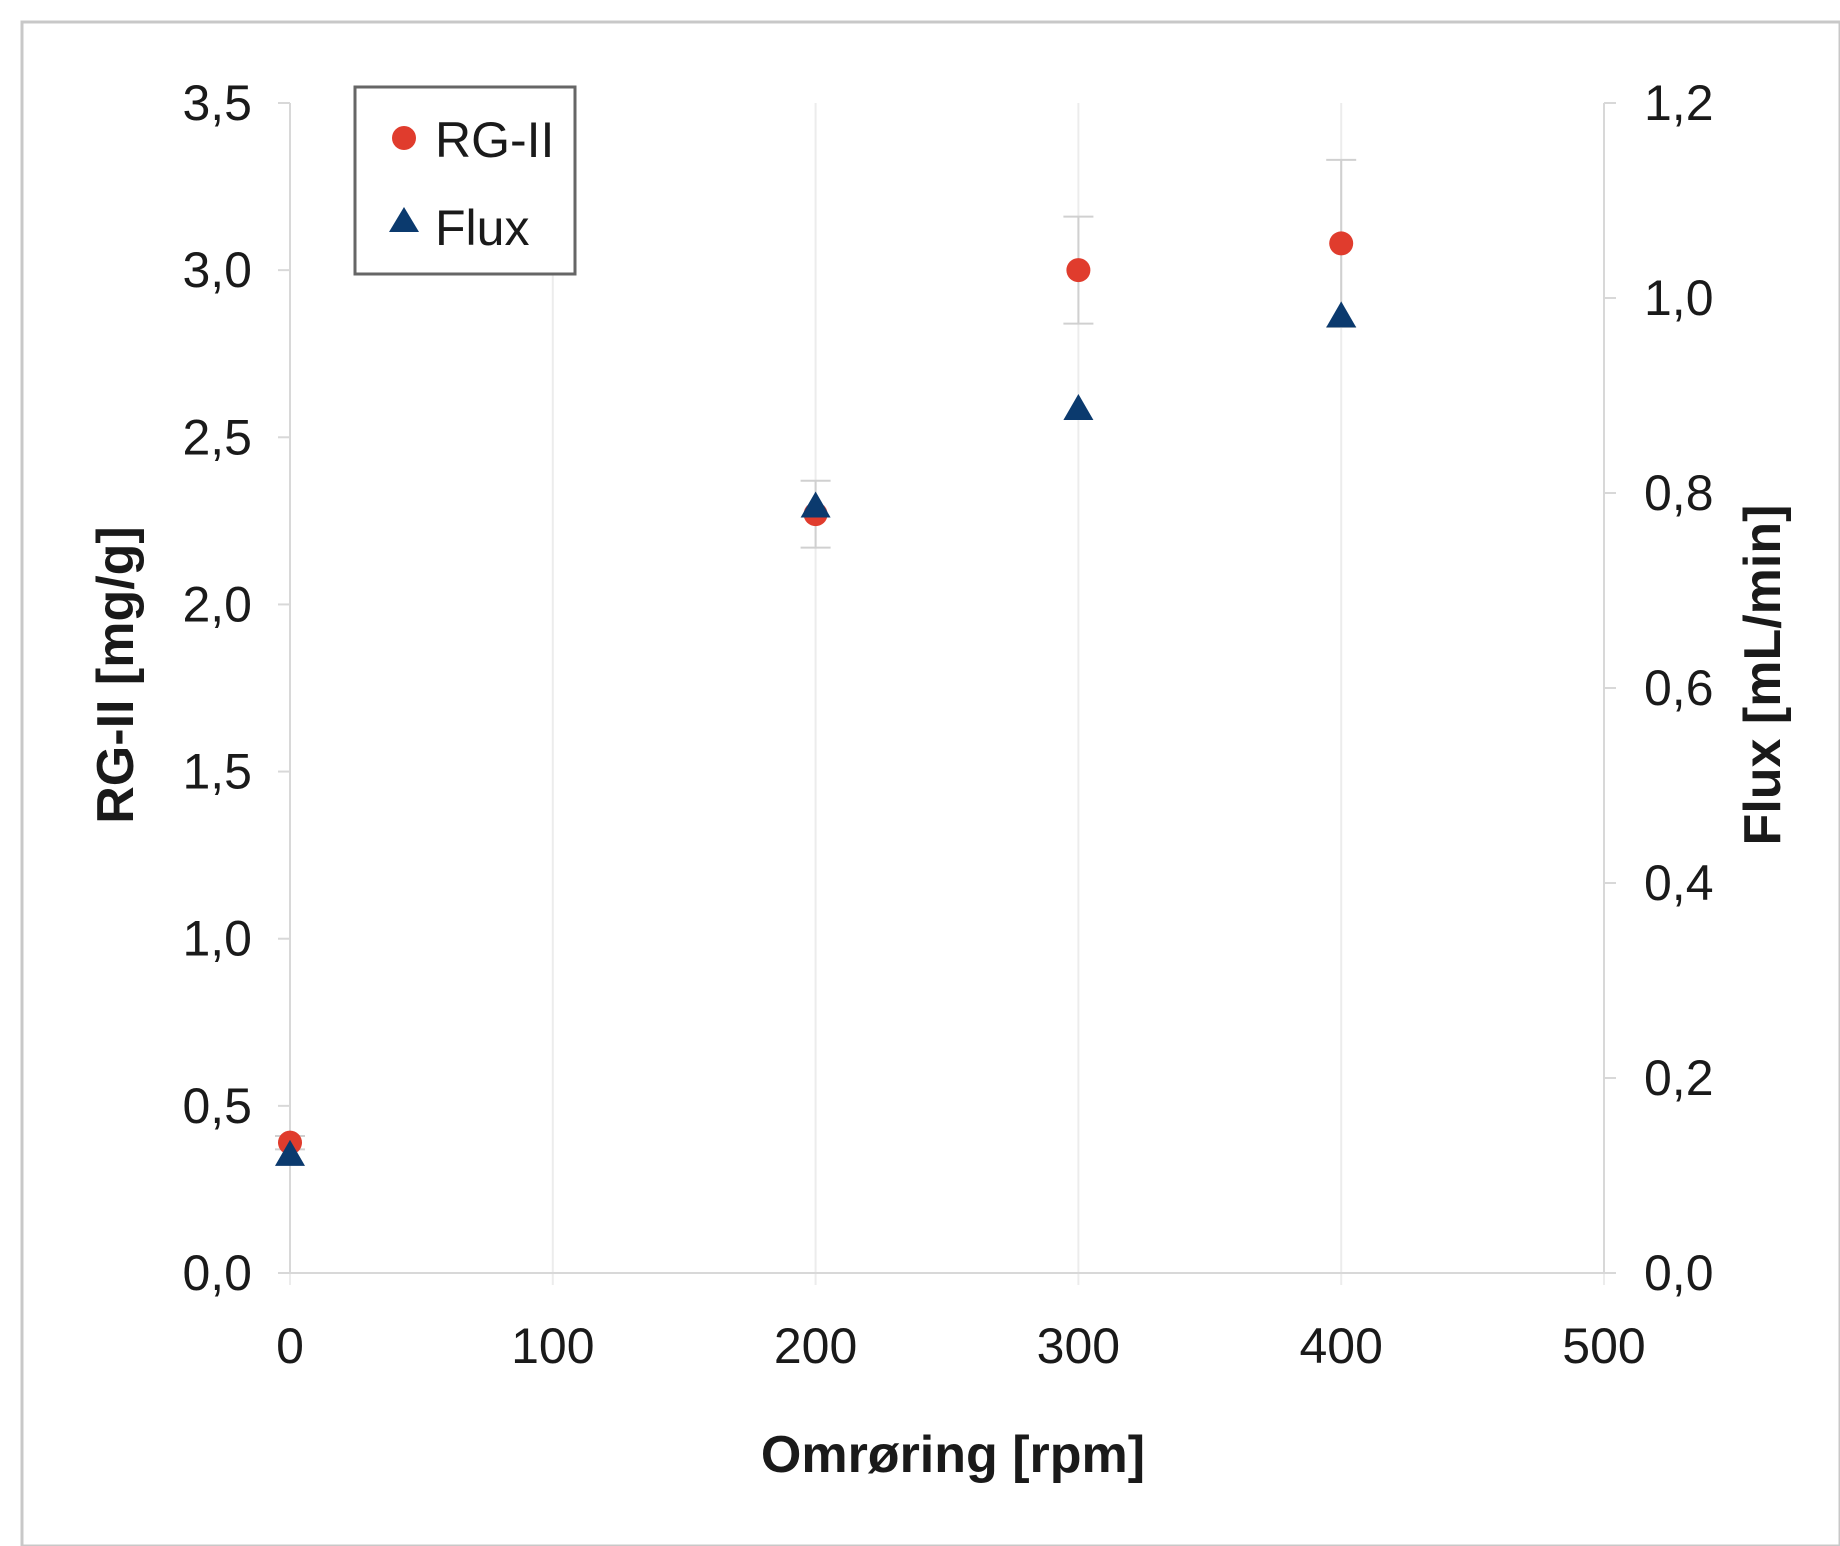 The image size is (1840, 1546). What do you see at coordinates (1679, 1078) in the screenshot?
I see `y2-tick-label: 0,2` at bounding box center [1679, 1078].